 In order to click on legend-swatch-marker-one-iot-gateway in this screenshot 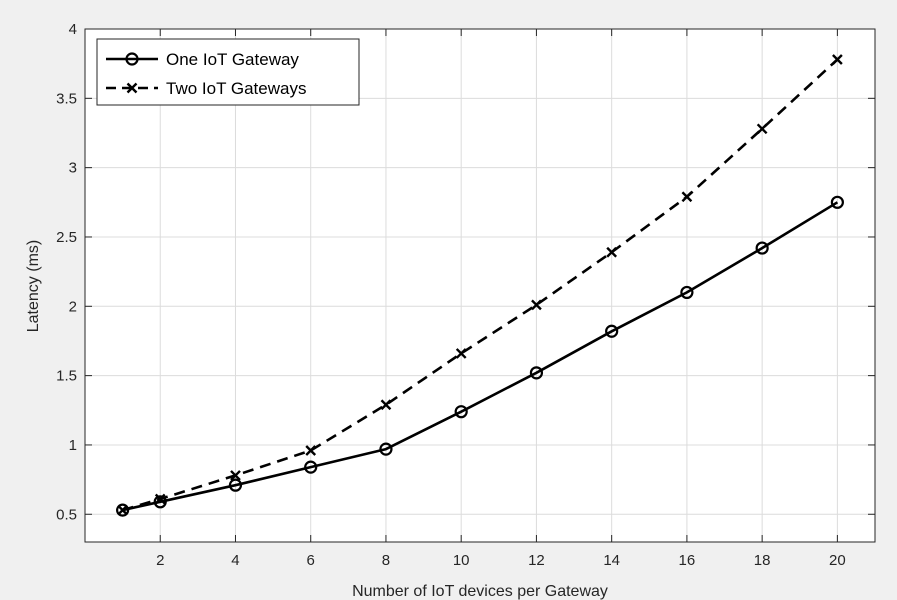, I will do `click(132, 59)`.